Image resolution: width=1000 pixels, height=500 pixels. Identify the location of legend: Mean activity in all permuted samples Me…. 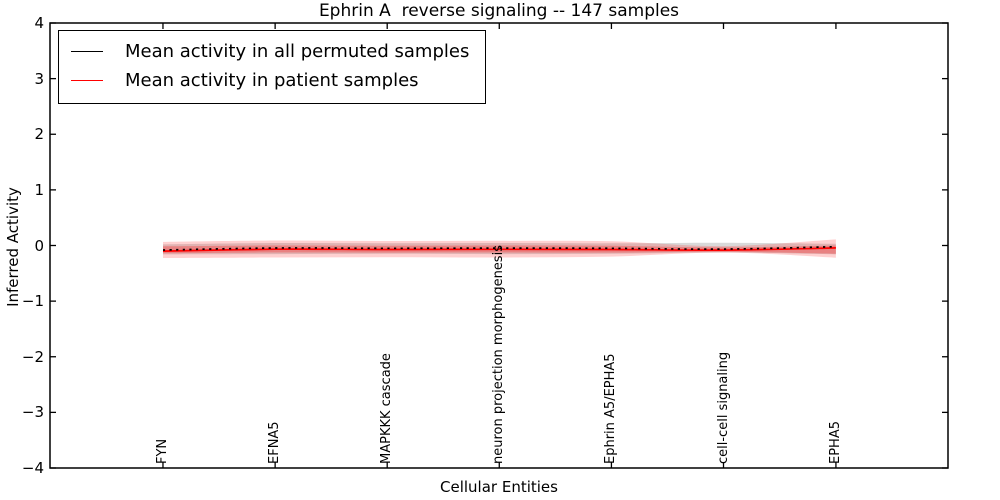
(272, 67).